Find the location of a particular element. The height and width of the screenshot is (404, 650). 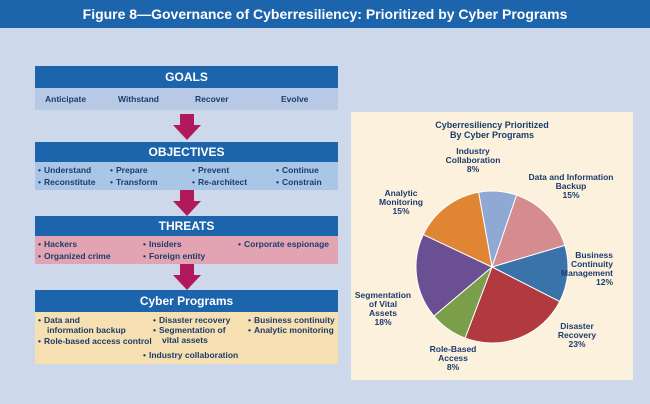

pie-slice-label: Data and Information Backup 15% is located at coordinates (570, 186).